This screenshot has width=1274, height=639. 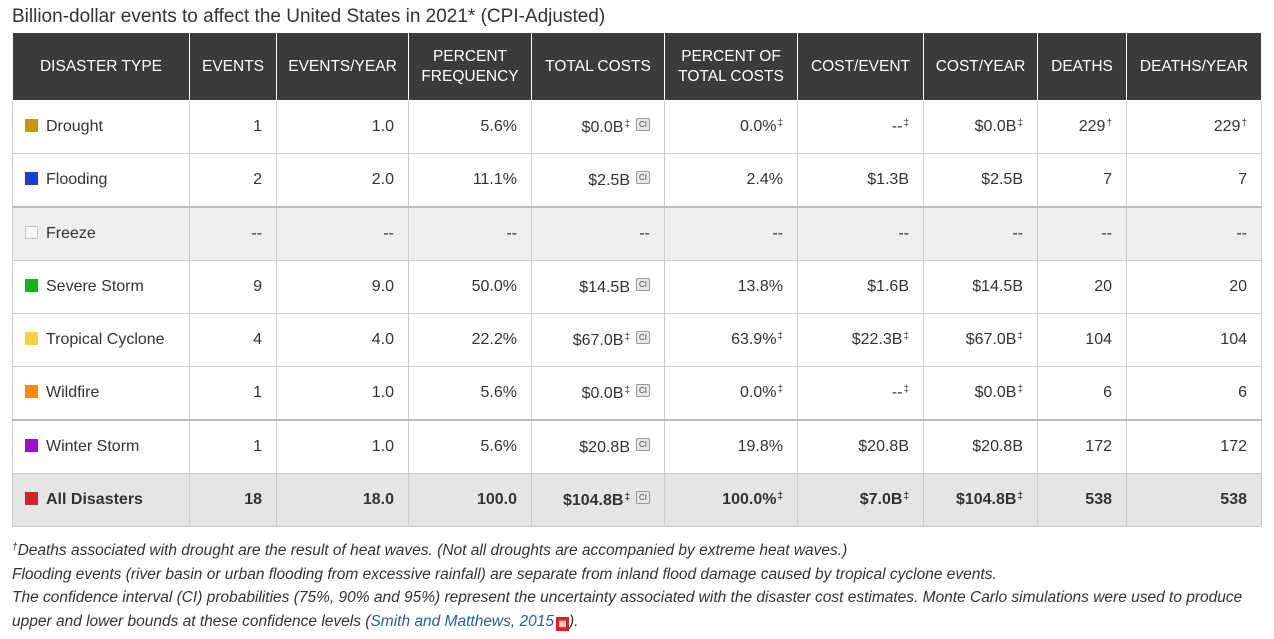 What do you see at coordinates (470, 340) in the screenshot?
I see `cell-pct-freq: 22.2%` at bounding box center [470, 340].